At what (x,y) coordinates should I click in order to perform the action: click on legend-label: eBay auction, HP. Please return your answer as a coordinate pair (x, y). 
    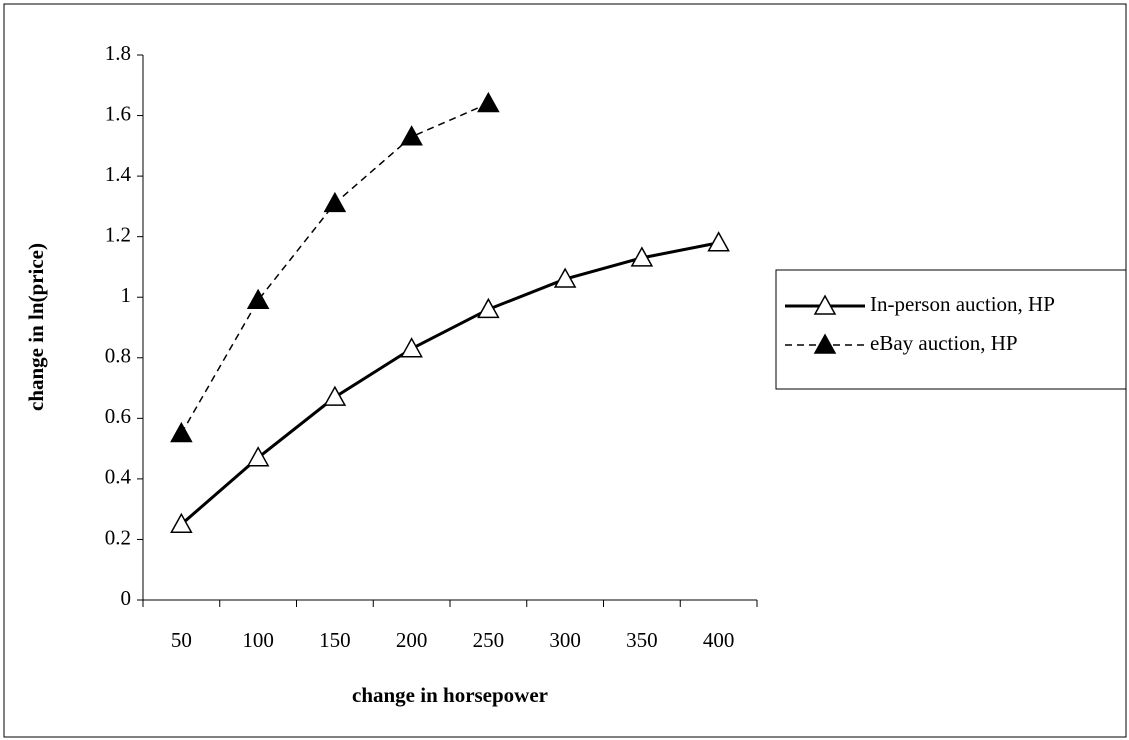
    Looking at the image, I should click on (944, 343).